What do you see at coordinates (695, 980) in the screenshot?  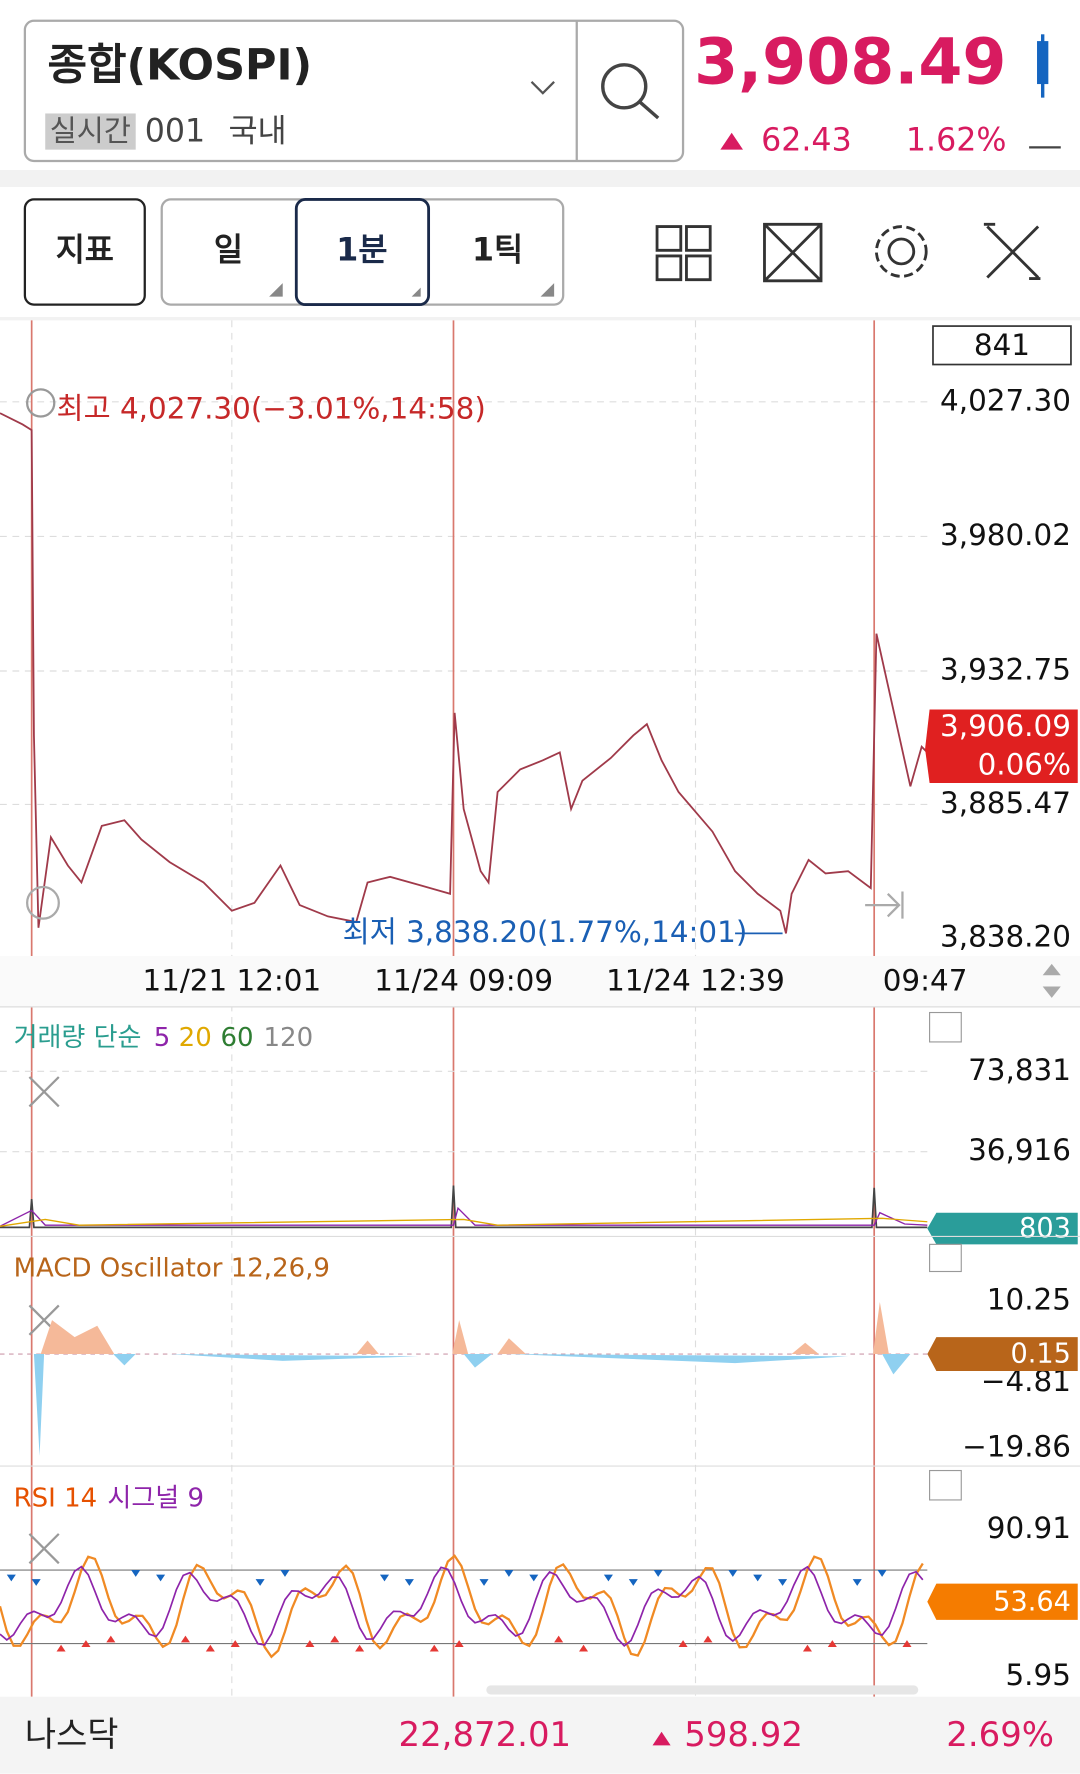 I see `time-label: 11/24 12:39` at bounding box center [695, 980].